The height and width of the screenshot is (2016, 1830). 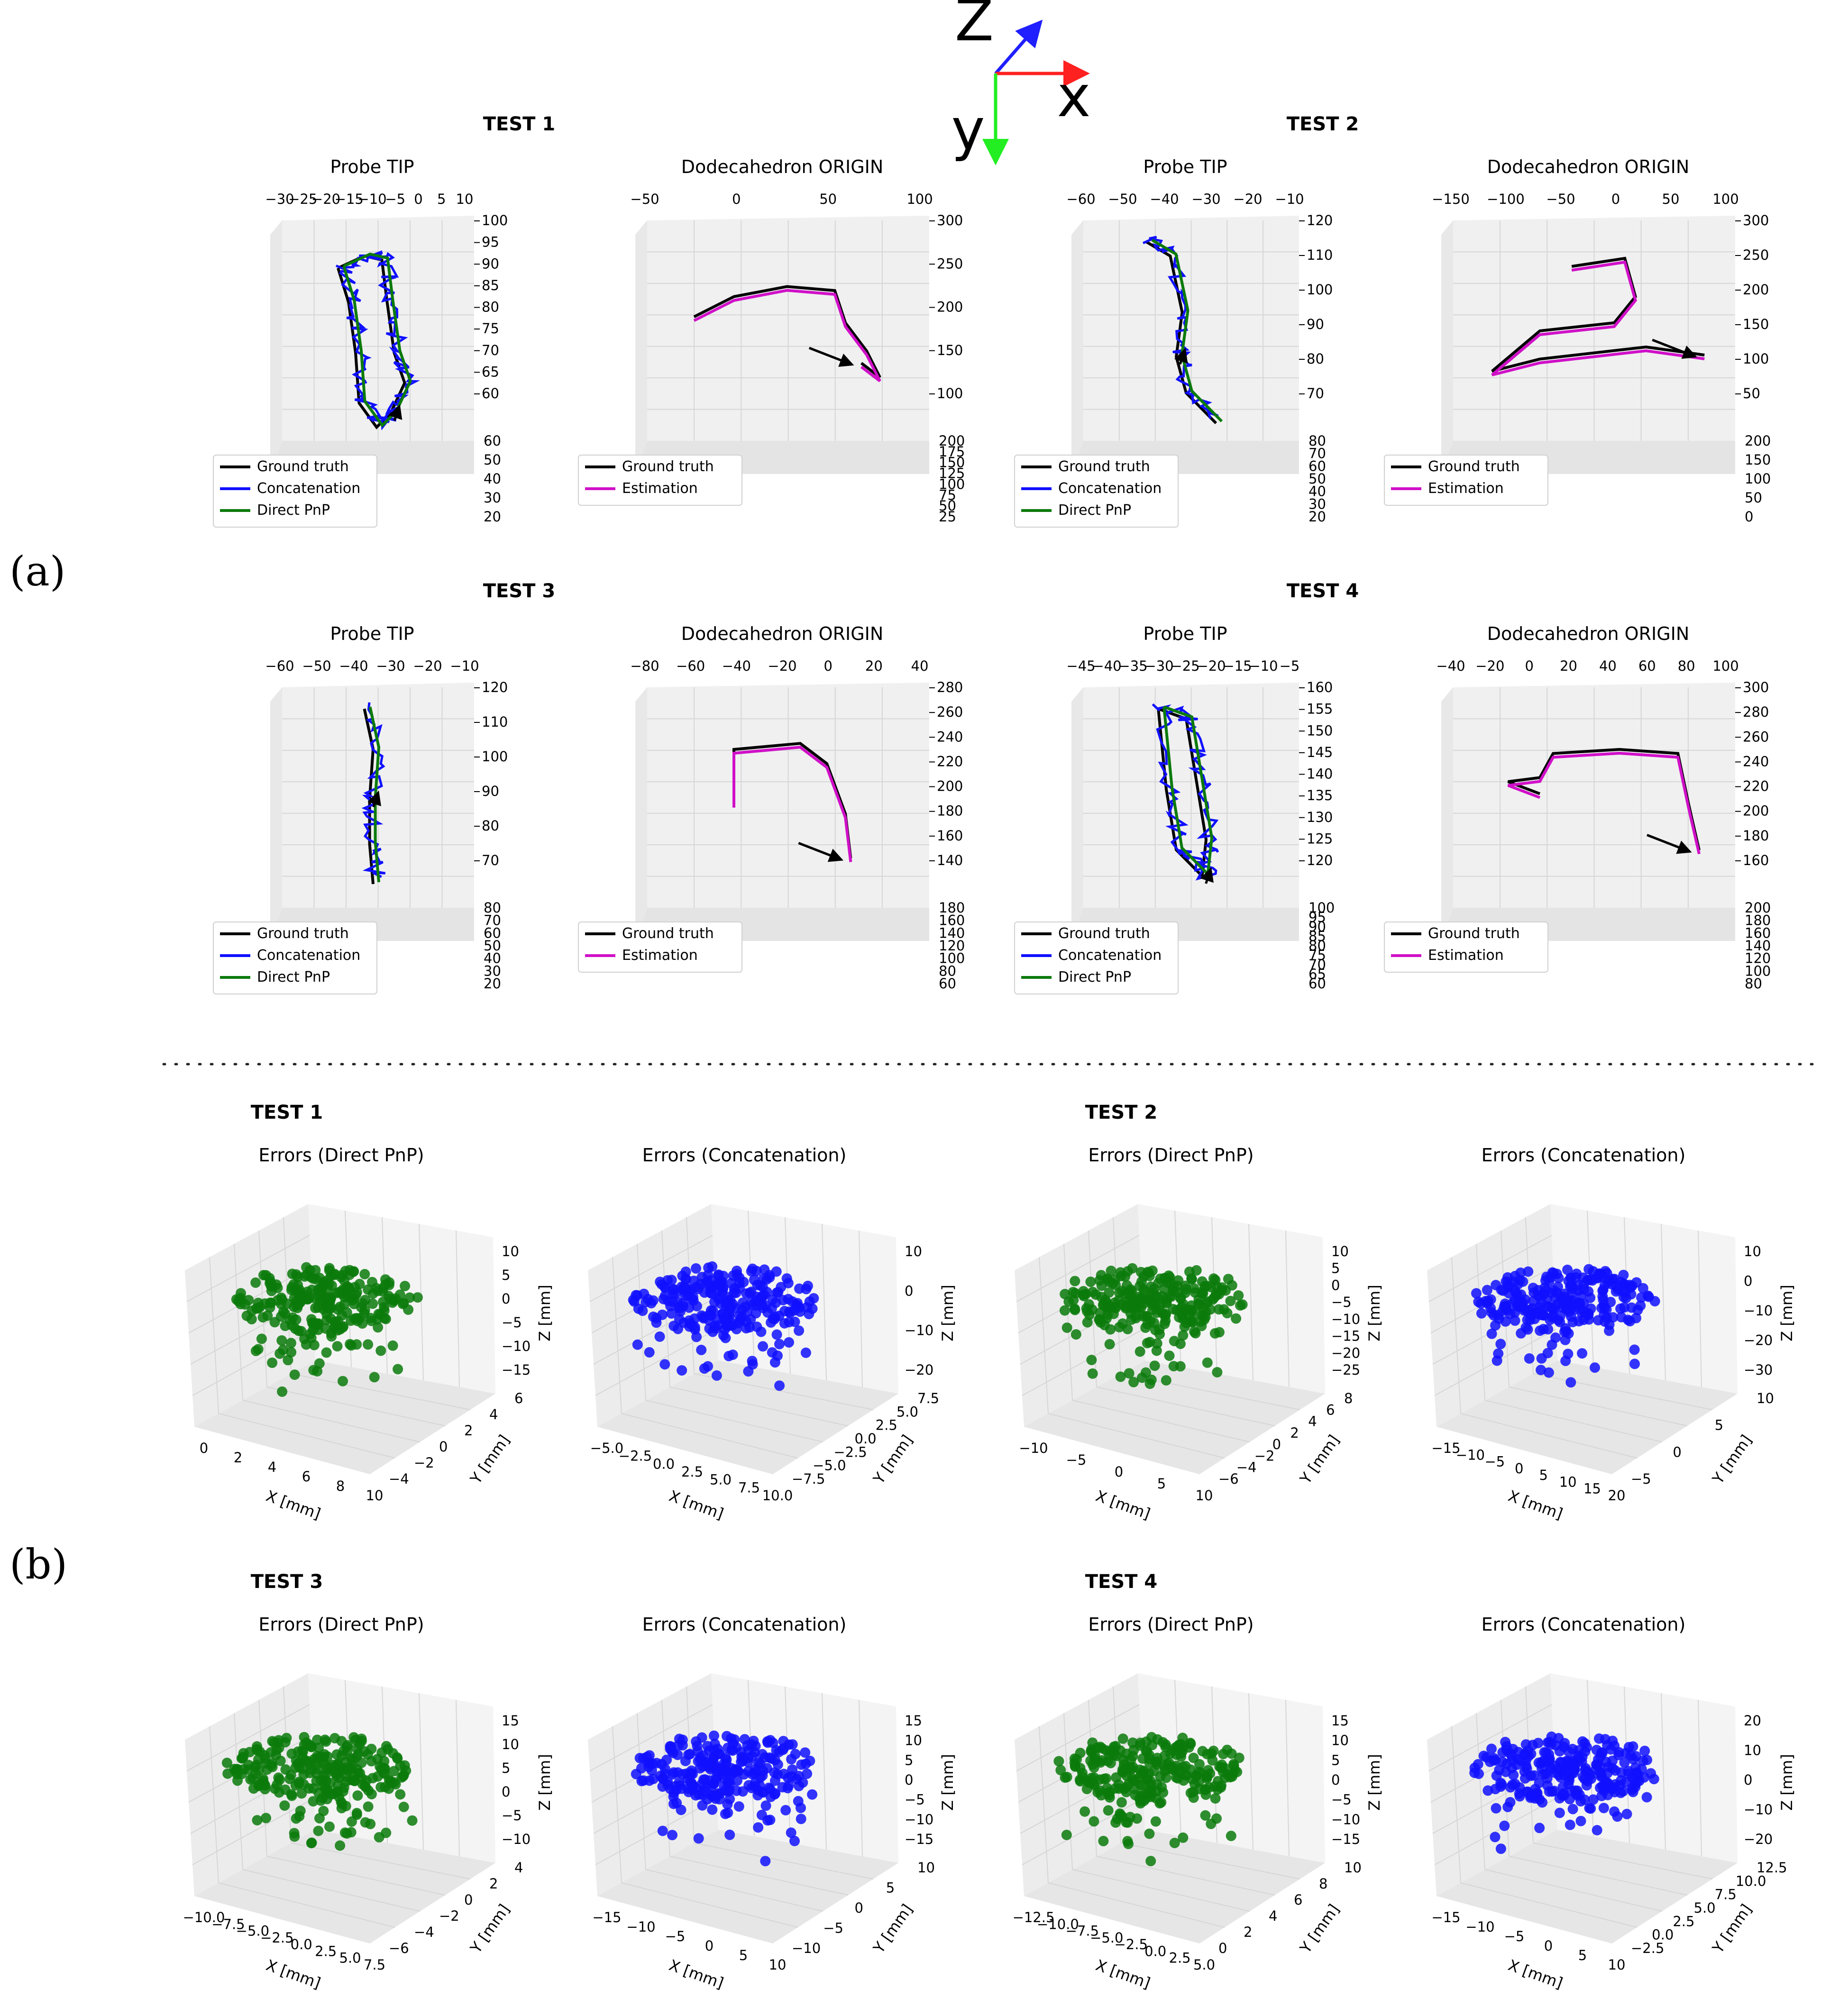 What do you see at coordinates (1106, 1938) in the screenshot?
I see `x-tick-label: −5.0` at bounding box center [1106, 1938].